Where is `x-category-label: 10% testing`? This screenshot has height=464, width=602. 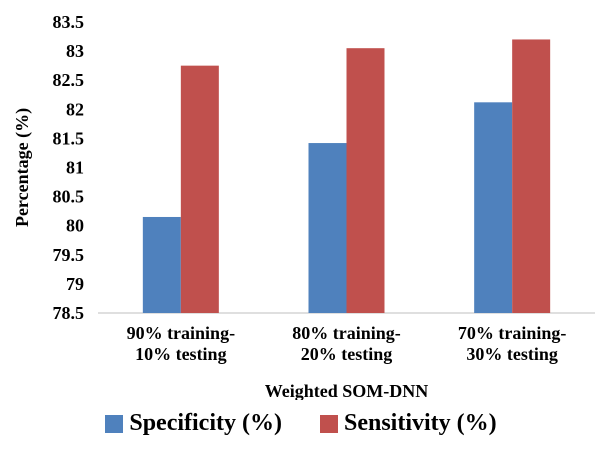 x-category-label: 10% testing is located at coordinates (181, 354).